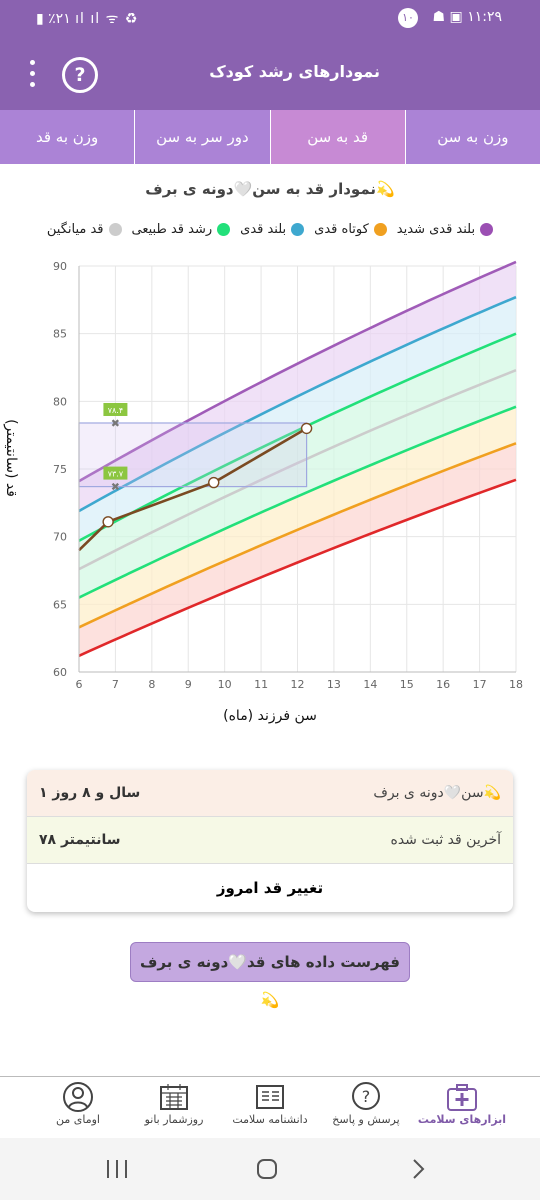  What do you see at coordinates (294, 71) in the screenshot?
I see `page-title: نمودارهای رشد کودک` at bounding box center [294, 71].